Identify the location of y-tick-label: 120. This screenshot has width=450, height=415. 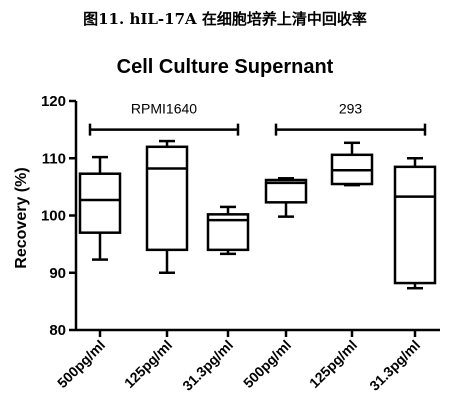
(53, 101).